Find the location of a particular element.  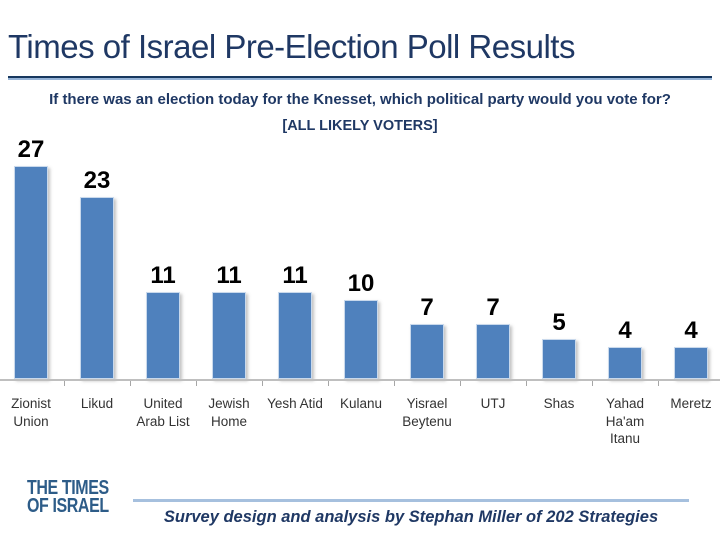

chart-column: 7 Yisrael Beytenu is located at coordinates (427, 291).